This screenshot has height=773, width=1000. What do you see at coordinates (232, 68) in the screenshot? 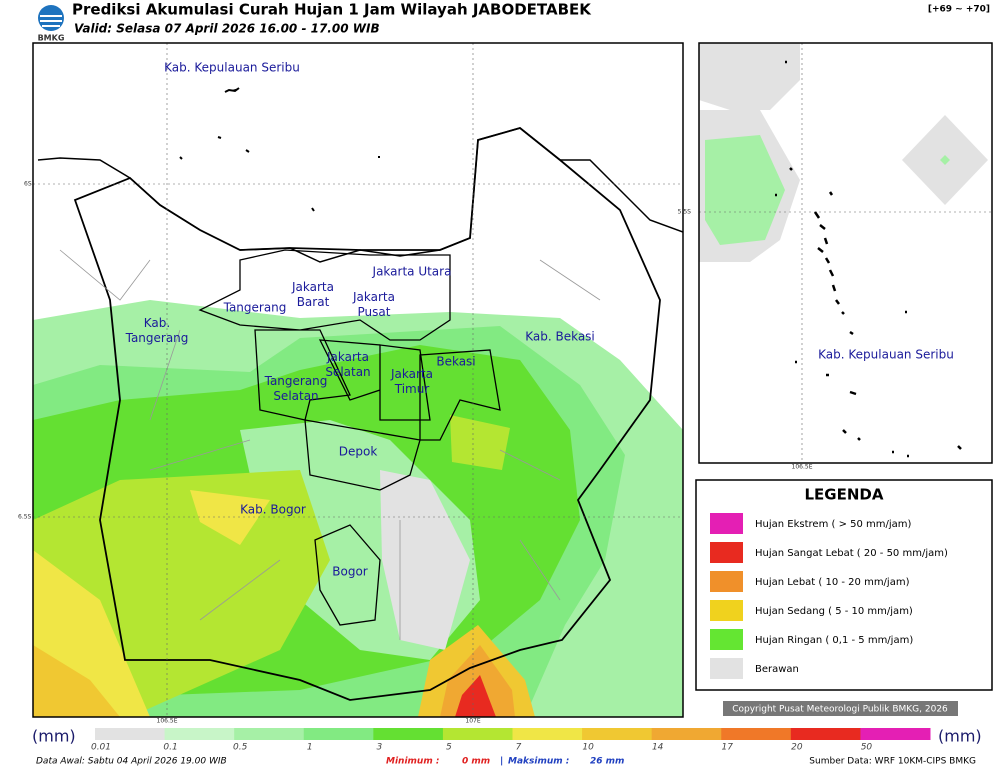
I see `region-label: Kab. Kepulauan Seribu` at bounding box center [232, 68].